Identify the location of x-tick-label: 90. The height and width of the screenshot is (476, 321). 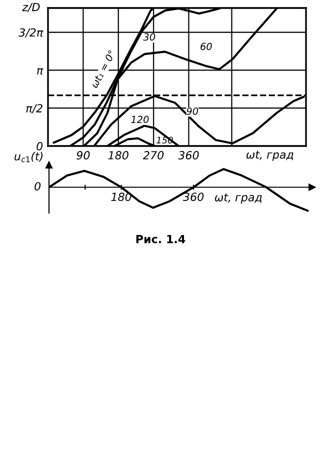
(83, 155).